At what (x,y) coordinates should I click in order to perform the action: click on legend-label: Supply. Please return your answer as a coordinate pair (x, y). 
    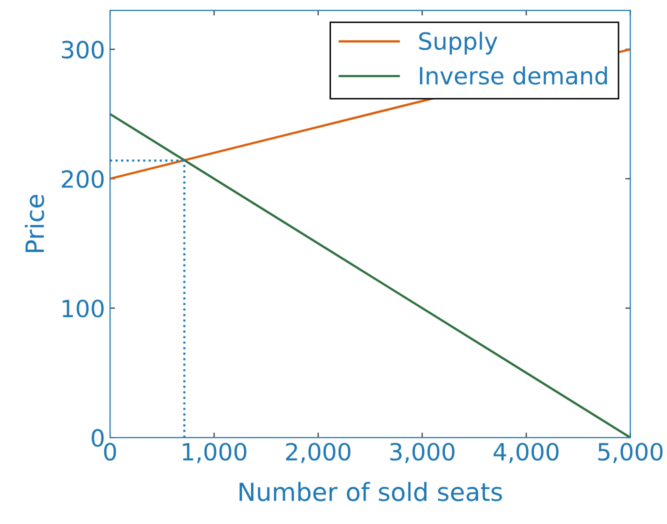
    Looking at the image, I should click on (458, 43).